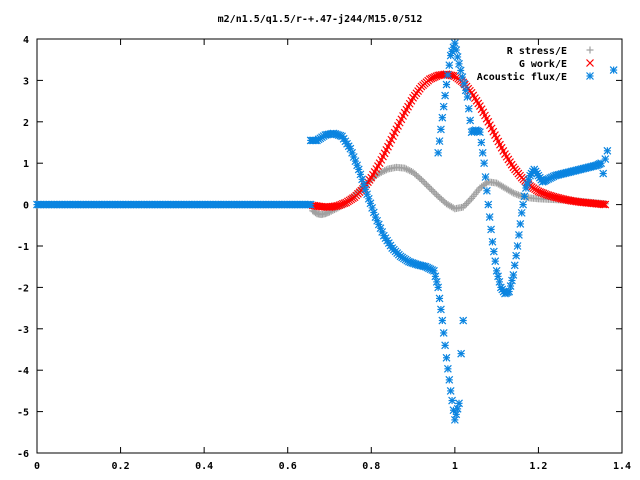  Describe the element at coordinates (26, 81) in the screenshot. I see `y-tick-label: 3` at that location.